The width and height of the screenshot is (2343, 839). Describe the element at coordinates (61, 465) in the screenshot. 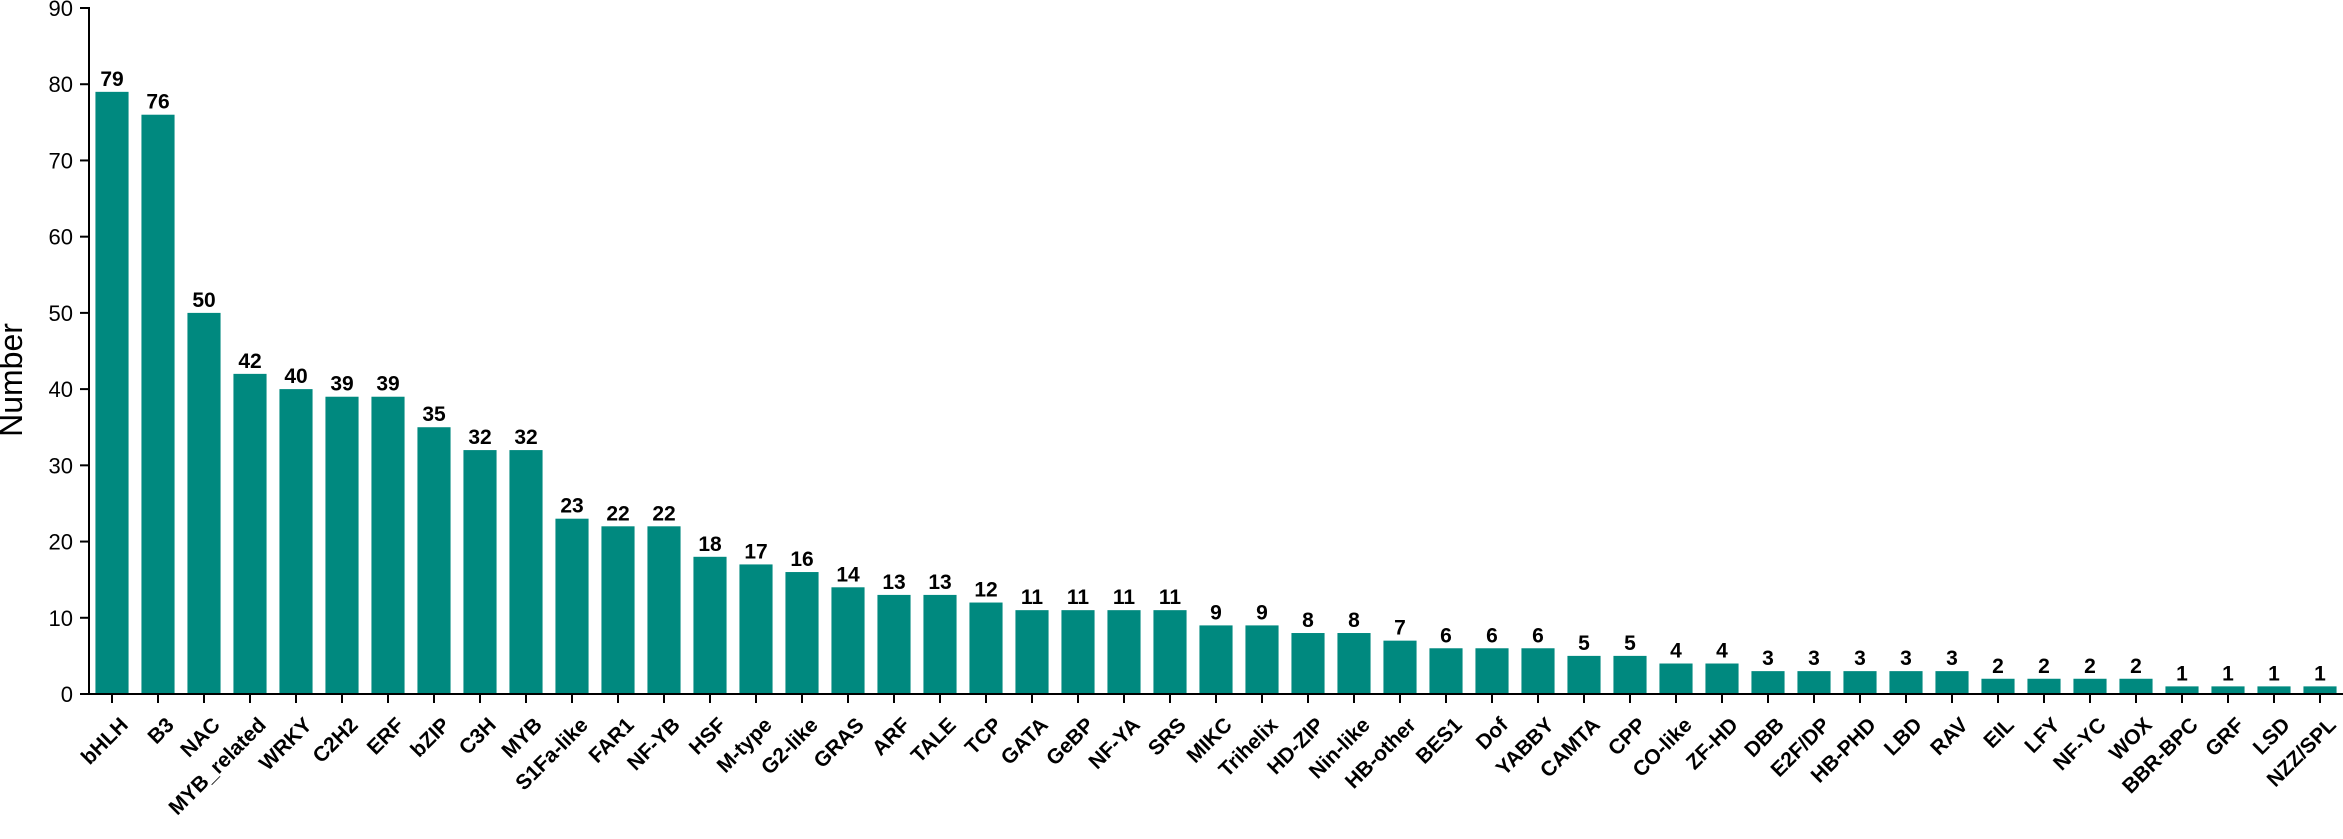

I see `y-tick-label: 30` at that location.